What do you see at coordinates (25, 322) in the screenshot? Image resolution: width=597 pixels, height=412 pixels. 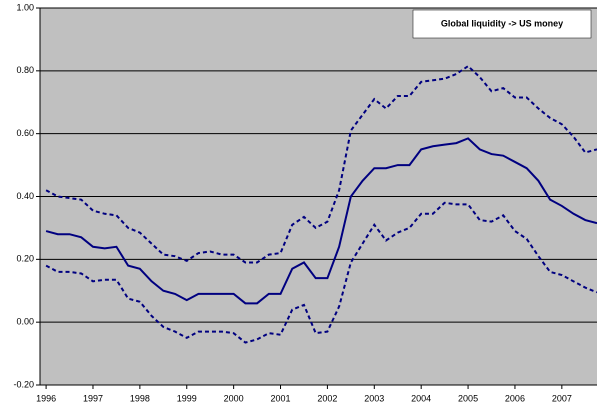 I see `y-tick-label: 0.00` at bounding box center [25, 322].